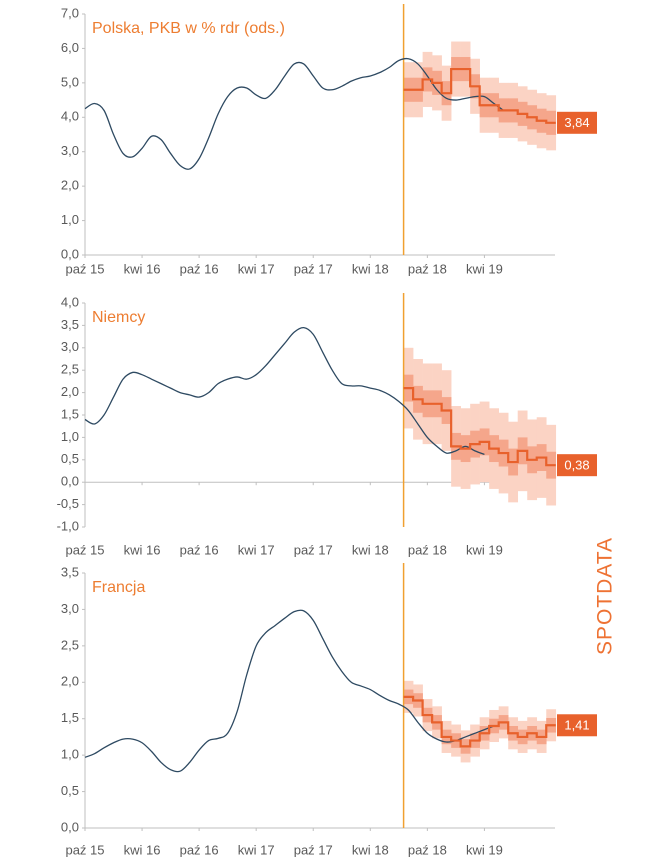  I want to click on y-tick-label: 5,0, so click(70, 81).